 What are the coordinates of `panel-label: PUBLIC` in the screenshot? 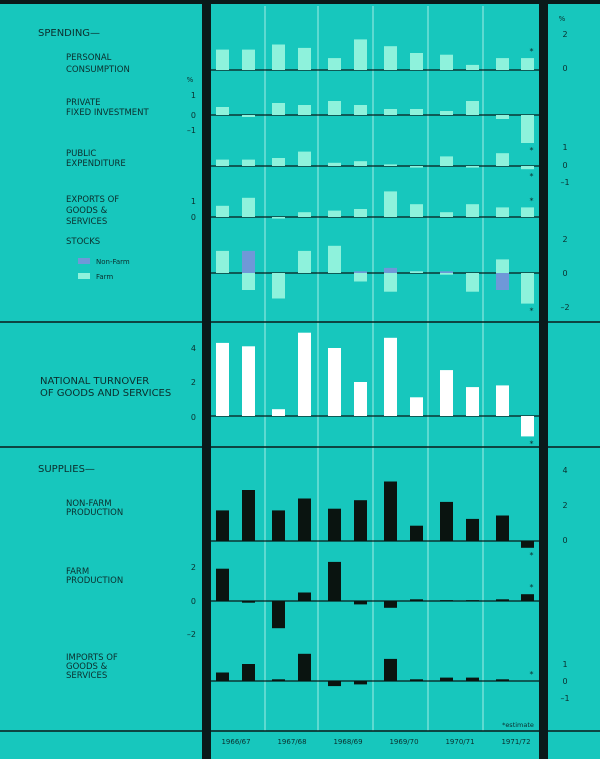 It's located at (81, 154).